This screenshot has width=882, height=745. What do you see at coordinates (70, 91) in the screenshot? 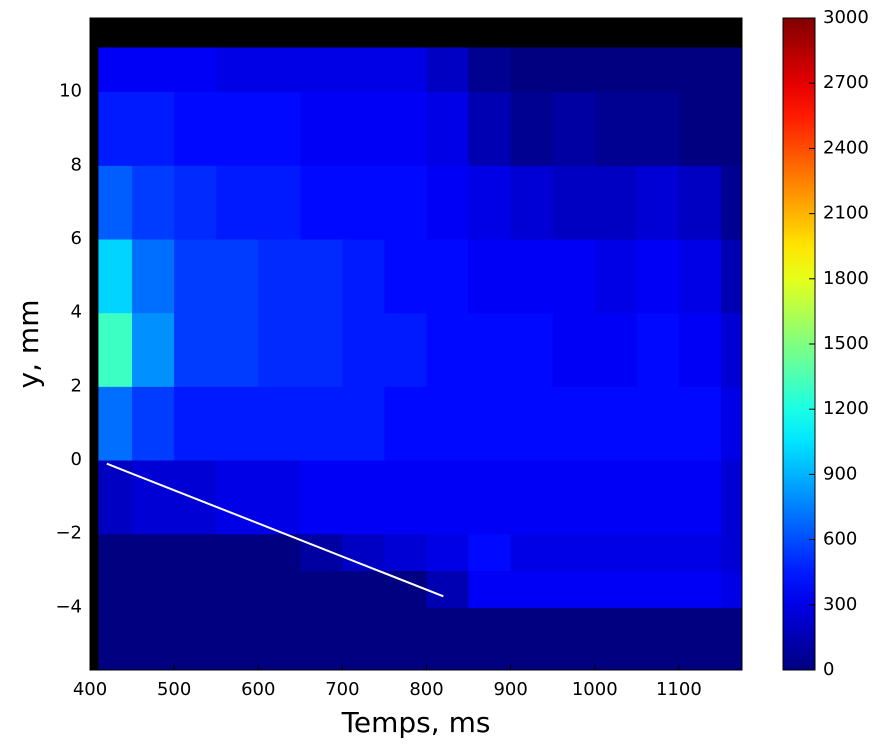
I see `y-tick-label: 10` at bounding box center [70, 91].